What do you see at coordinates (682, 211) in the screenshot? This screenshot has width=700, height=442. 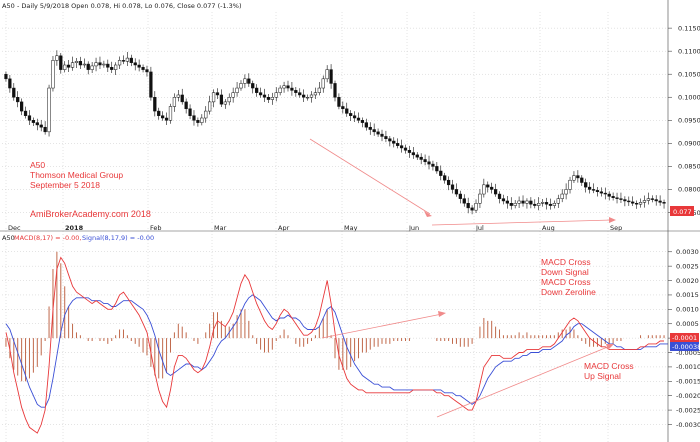 I see `last-price-badge: 0.077` at bounding box center [682, 211].